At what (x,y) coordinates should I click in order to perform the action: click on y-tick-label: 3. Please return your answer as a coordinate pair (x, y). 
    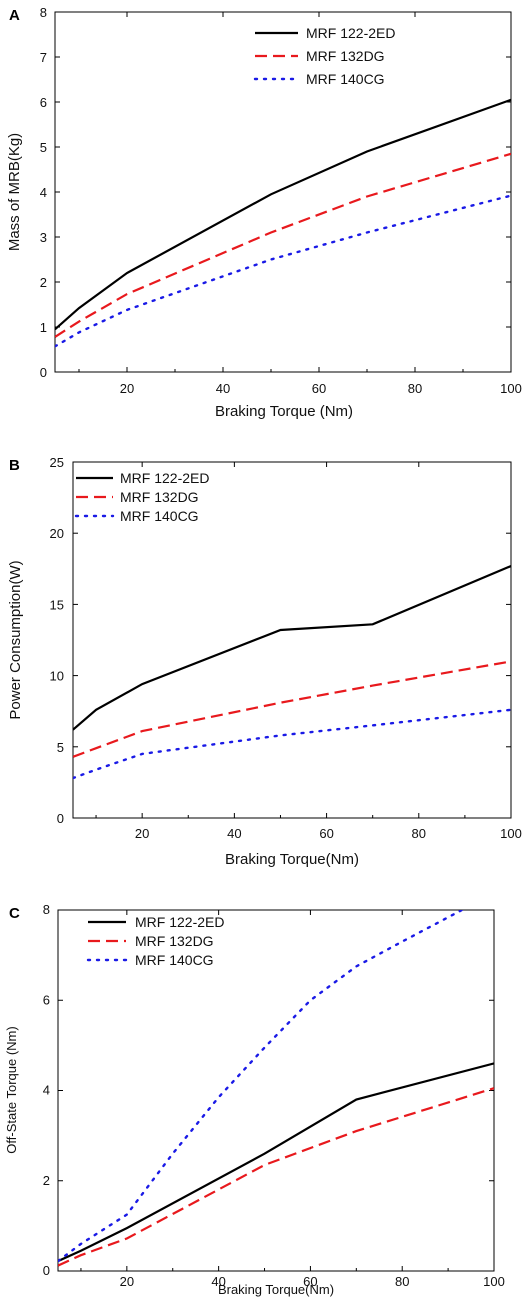
    Looking at the image, I should click on (43, 237).